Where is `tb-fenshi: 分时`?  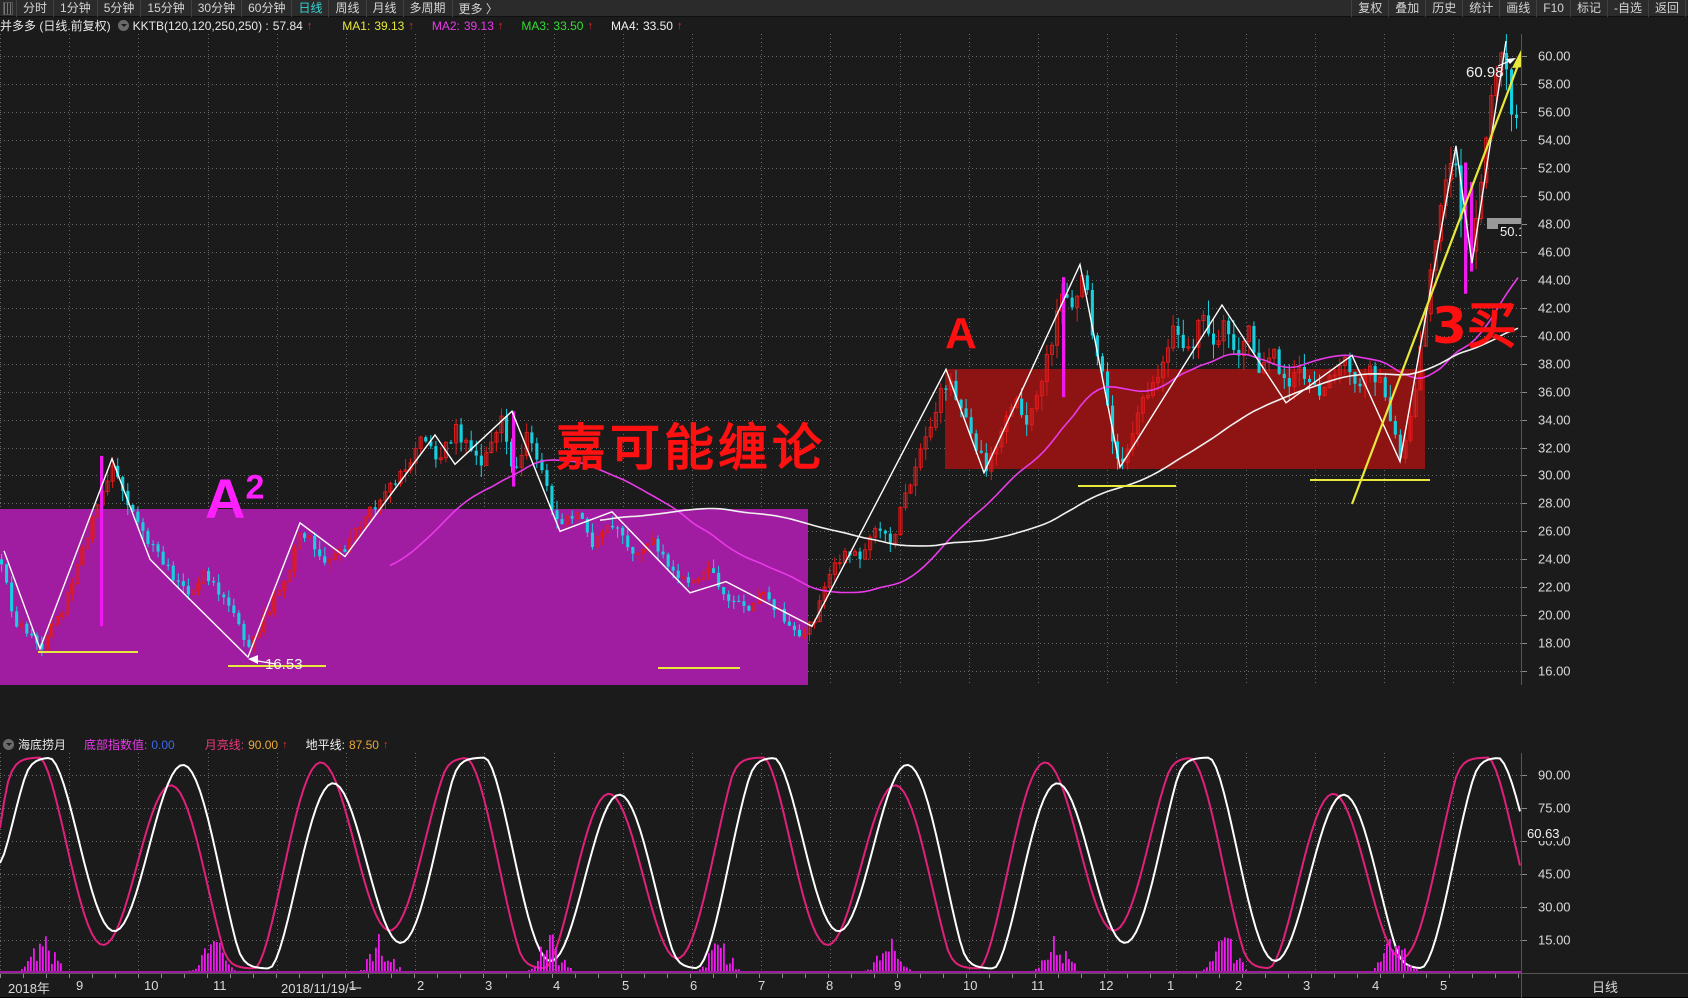
tb-fenshi: 分时 is located at coordinates (35, 8).